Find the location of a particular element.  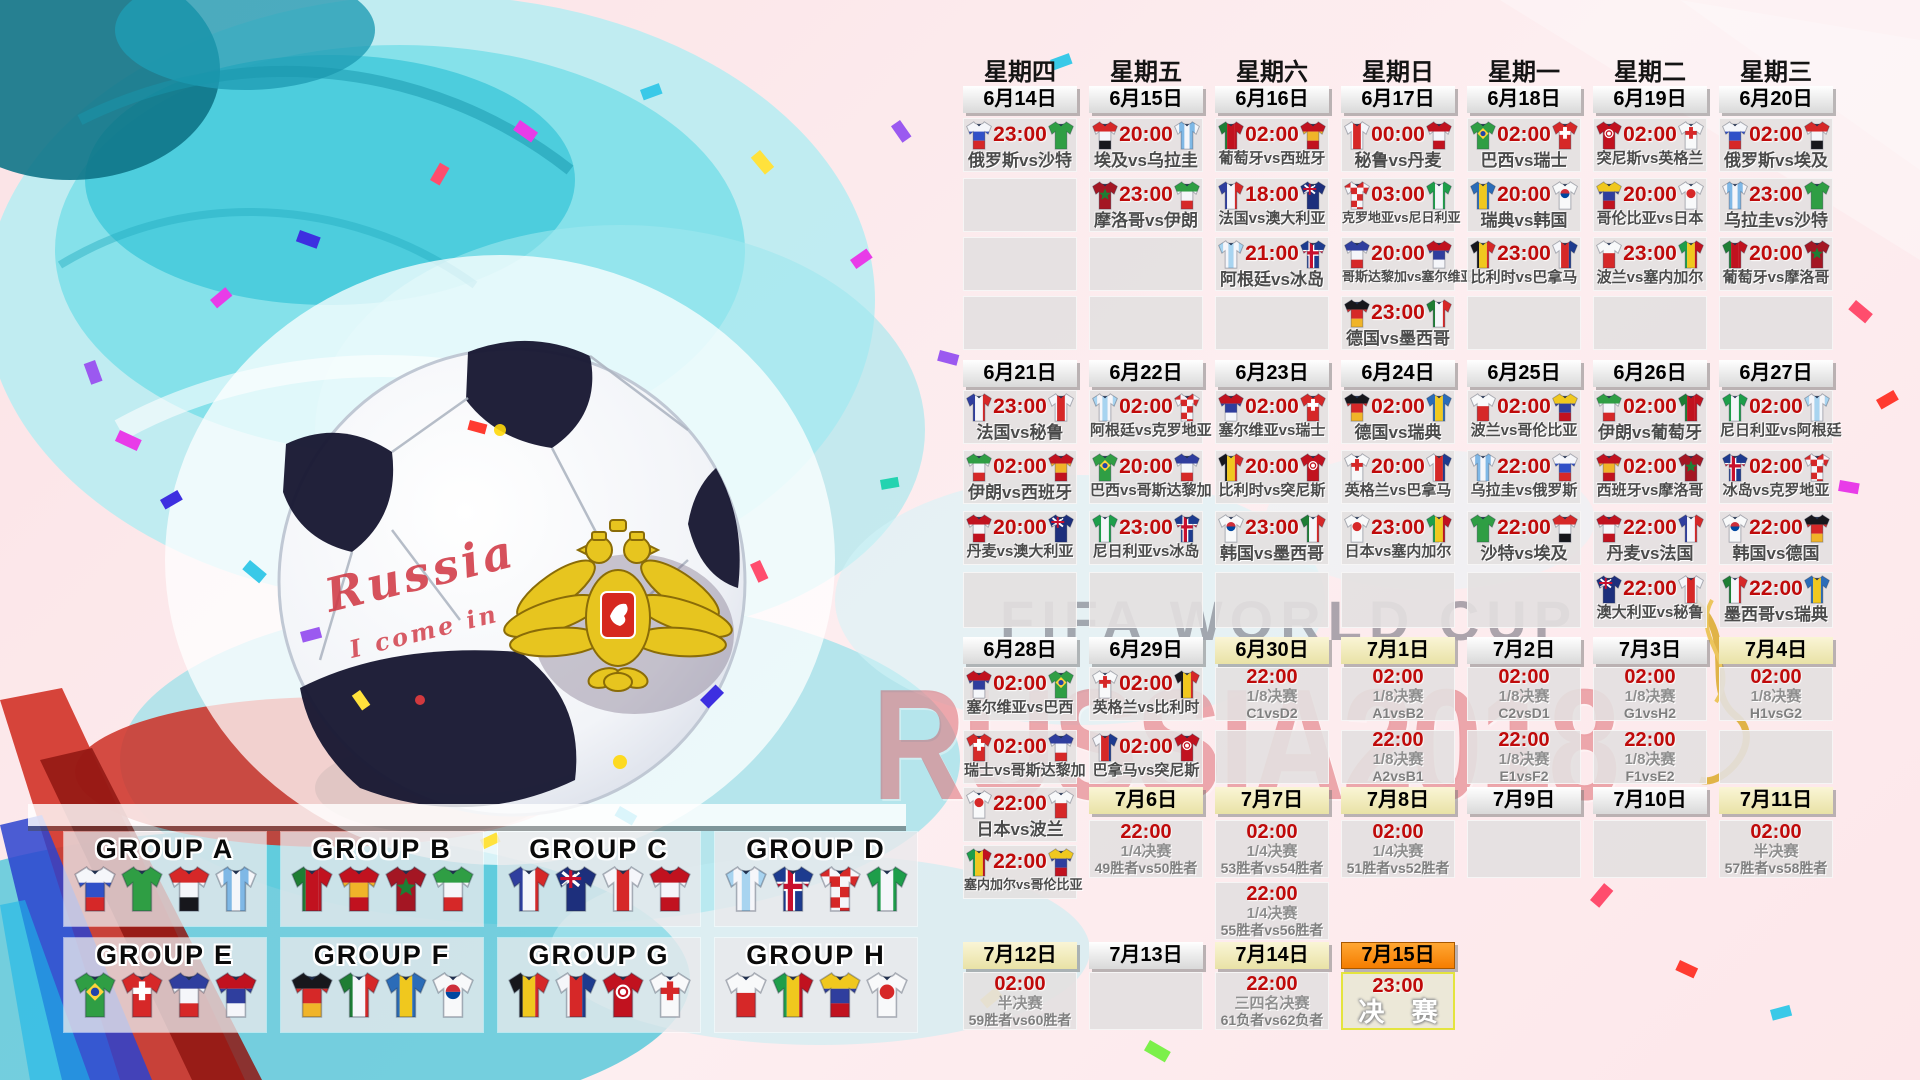

match-teams: 比利时vs突尼斯 is located at coordinates (1272, 490).